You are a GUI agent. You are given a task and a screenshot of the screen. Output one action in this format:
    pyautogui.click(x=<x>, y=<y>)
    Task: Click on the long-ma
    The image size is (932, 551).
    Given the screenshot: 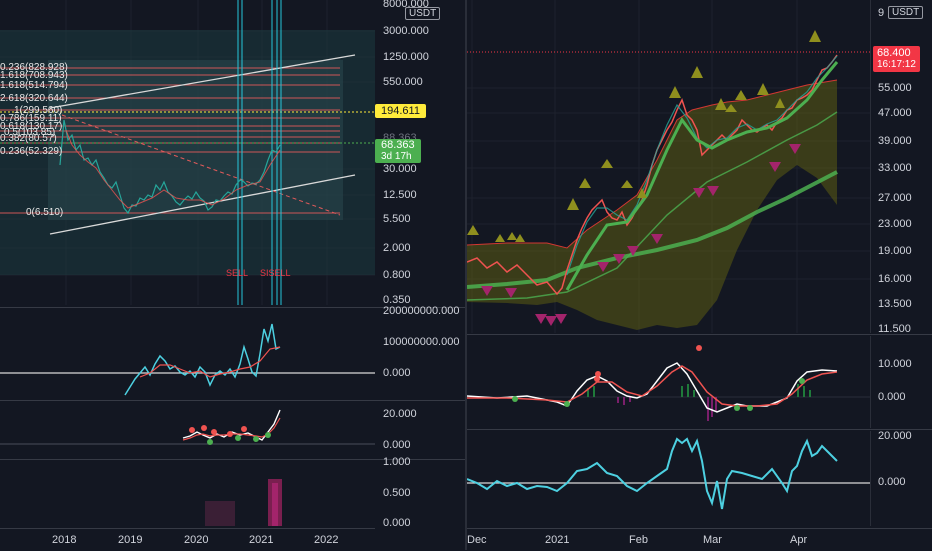 What is the action you would take?
    pyautogui.click(x=652, y=229)
    